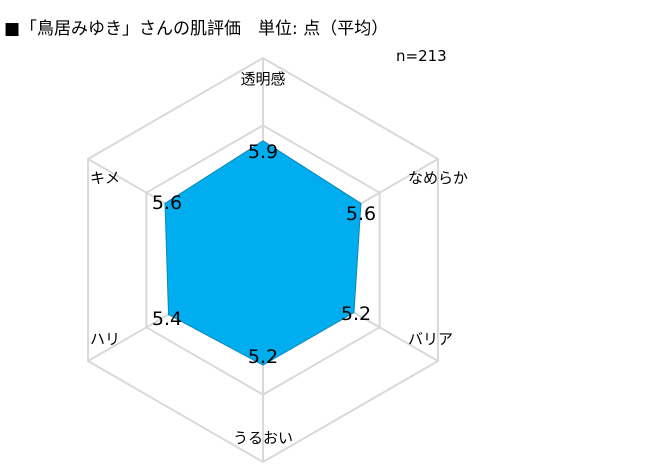  Describe the element at coordinates (167, 319) in the screenshot. I see `value-label: 5.4` at that location.